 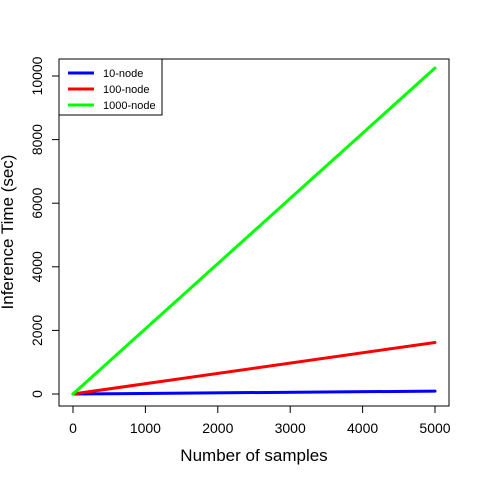 What do you see at coordinates (129, 106) in the screenshot?
I see `legend-label-1000-node: 1000-node` at bounding box center [129, 106].